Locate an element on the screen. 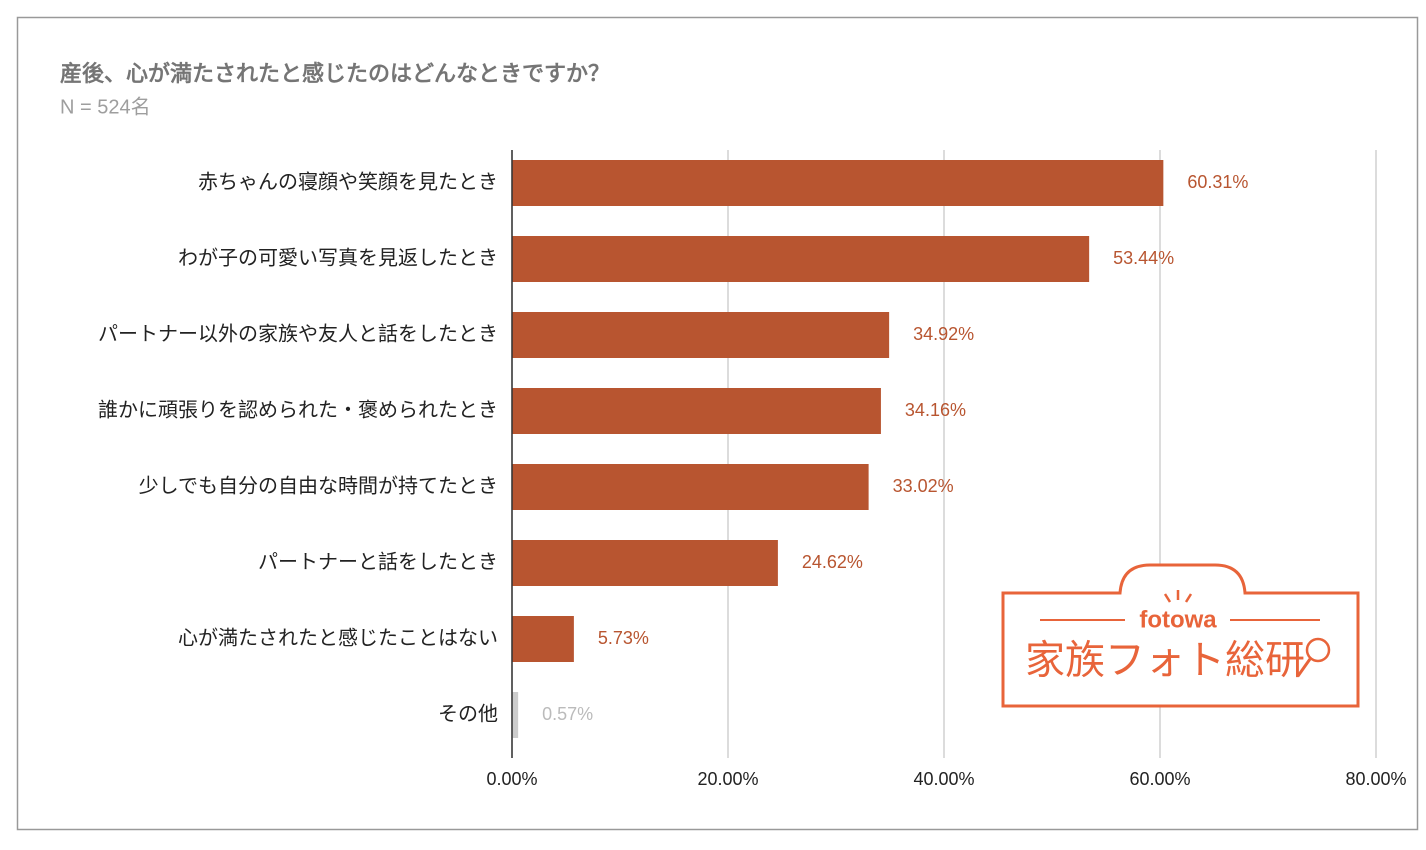 Image resolution: width=1426 pixels, height=850 pixels. value-label: 34.16% is located at coordinates (935, 410).